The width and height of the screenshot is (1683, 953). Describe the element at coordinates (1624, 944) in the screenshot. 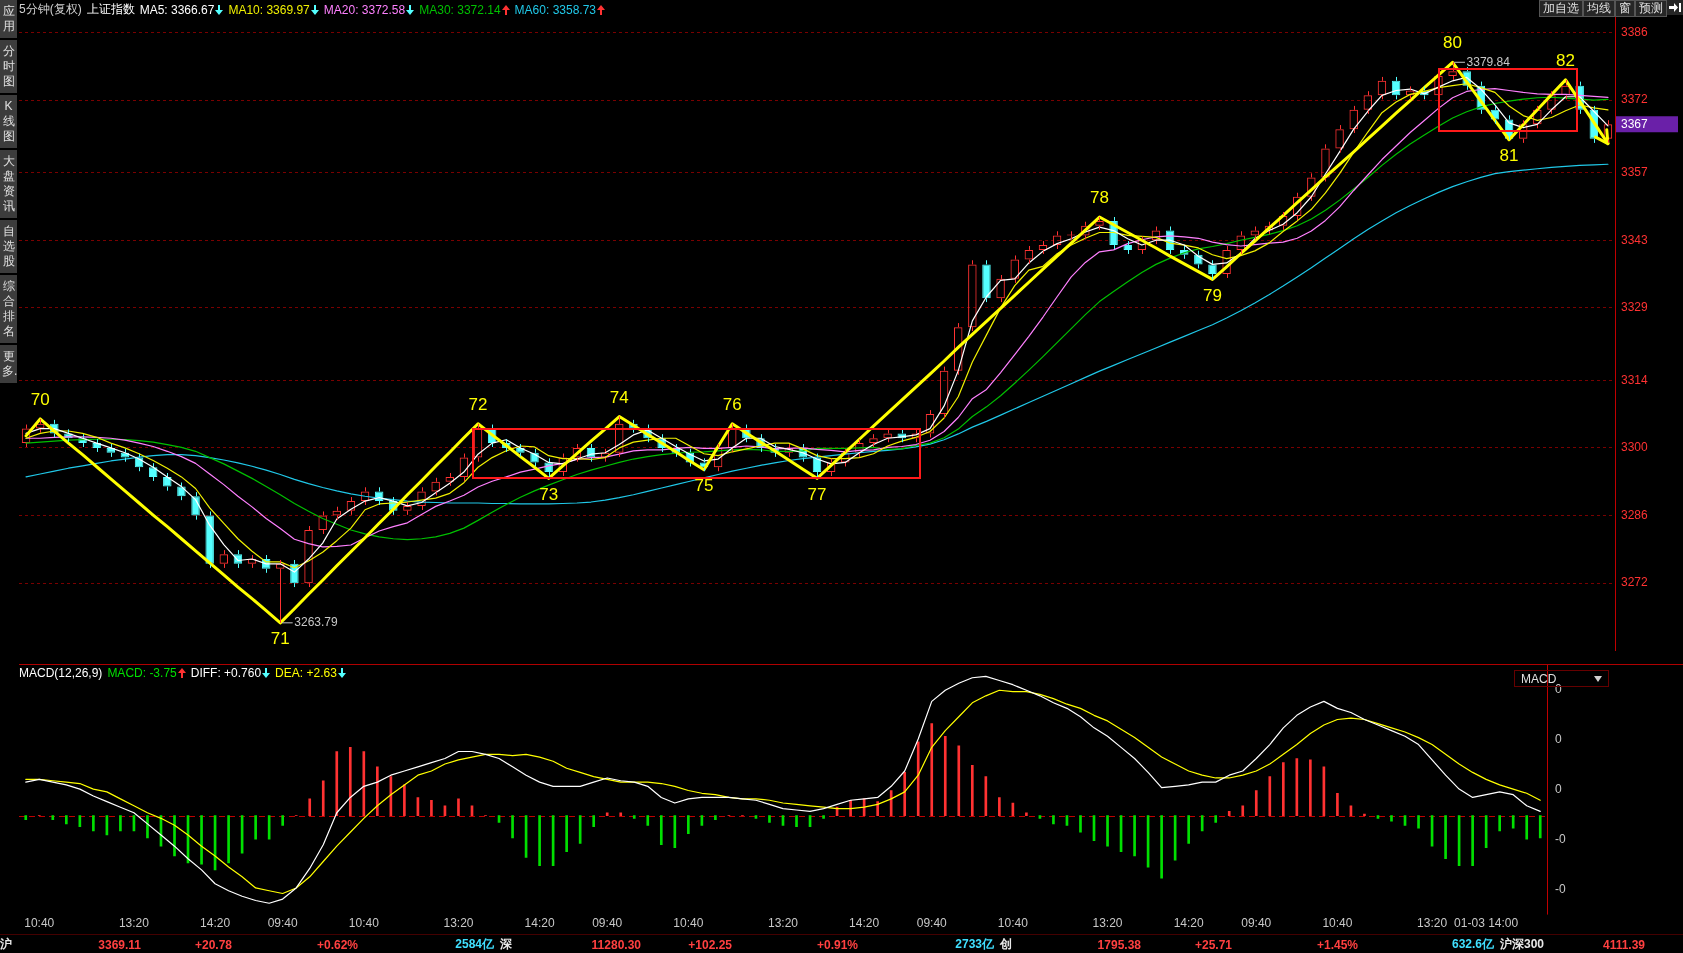

I see `text: 4111.39` at that location.